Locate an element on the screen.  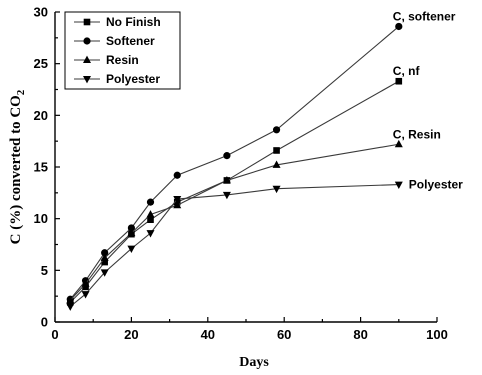
legend-marker-no-finish is located at coordinates (87, 22).